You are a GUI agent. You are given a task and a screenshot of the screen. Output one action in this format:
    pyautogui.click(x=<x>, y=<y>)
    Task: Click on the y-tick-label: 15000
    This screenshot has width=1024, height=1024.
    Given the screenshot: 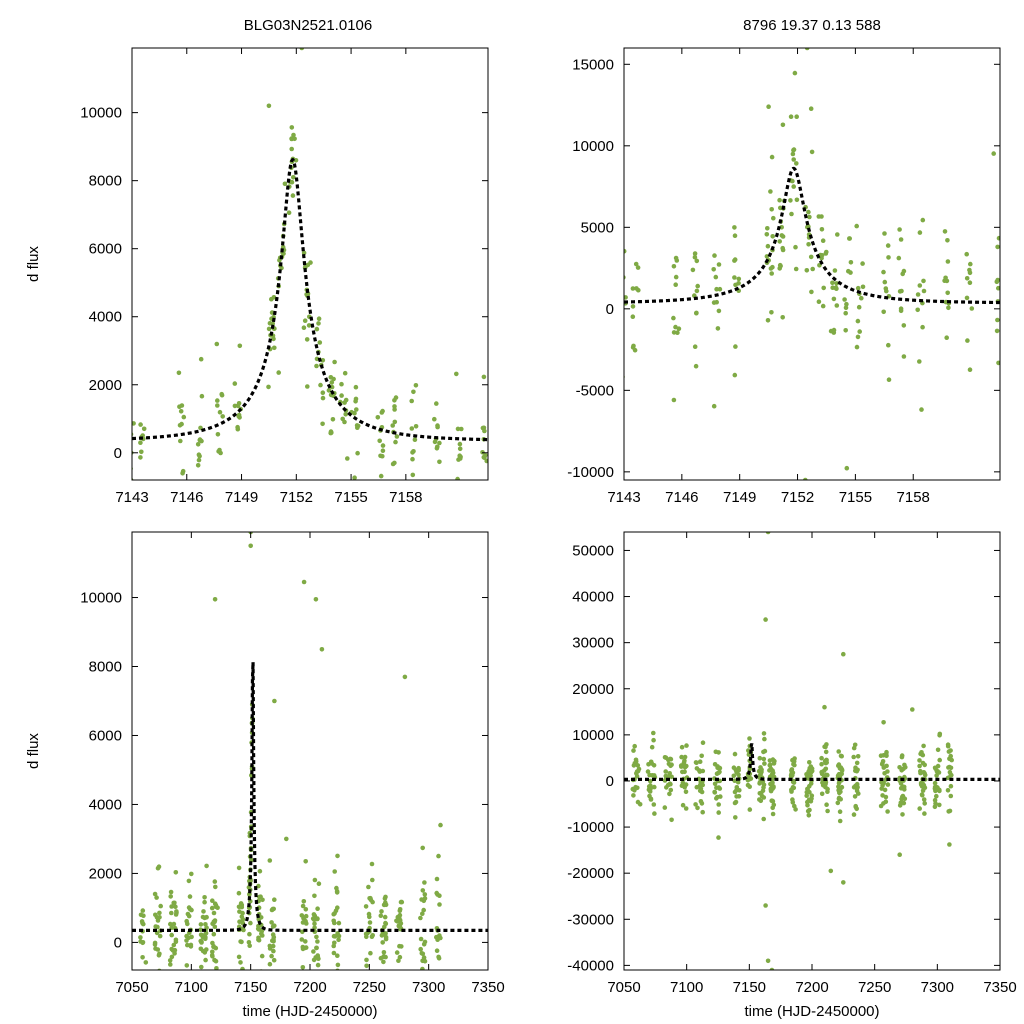 What is the action you would take?
    pyautogui.click(x=593, y=64)
    